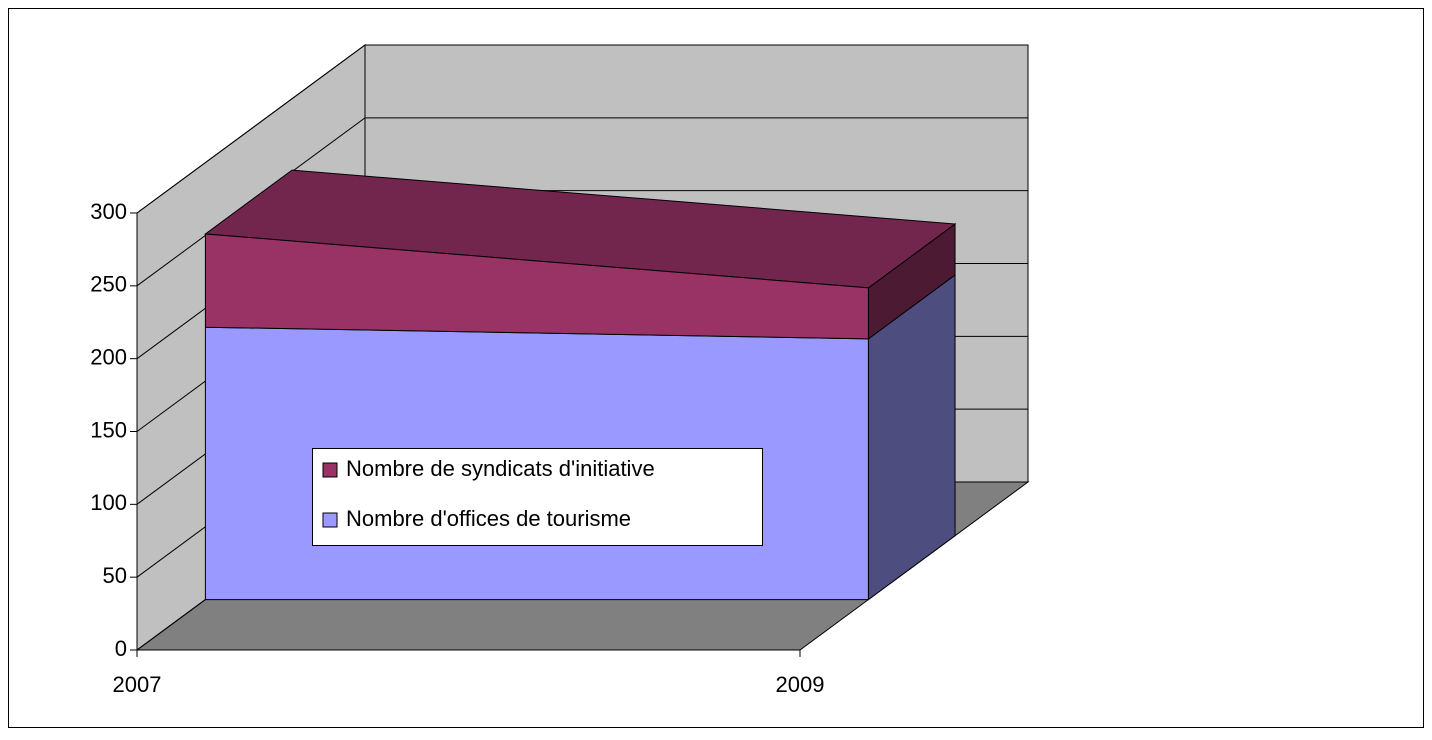 This screenshot has width=1432, height=740. What do you see at coordinates (115, 575) in the screenshot?
I see `y-tick-label: 50` at bounding box center [115, 575].